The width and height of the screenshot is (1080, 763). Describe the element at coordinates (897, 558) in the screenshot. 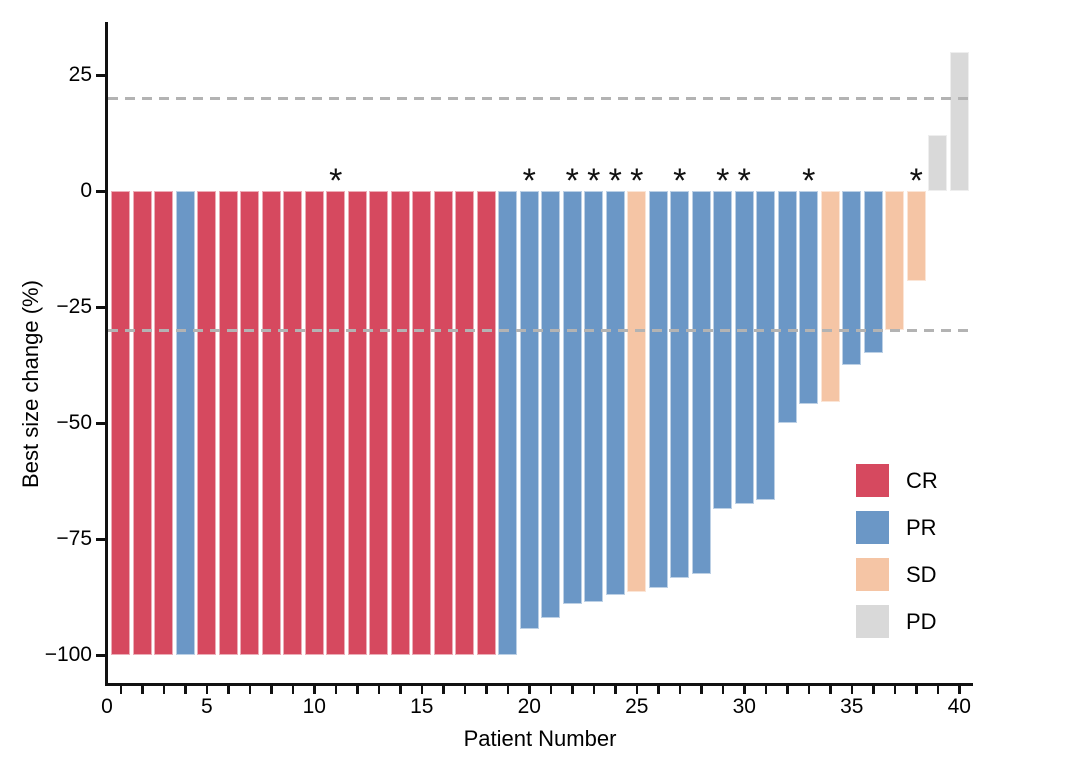

I see `legend: CR PR SD PD` at that location.